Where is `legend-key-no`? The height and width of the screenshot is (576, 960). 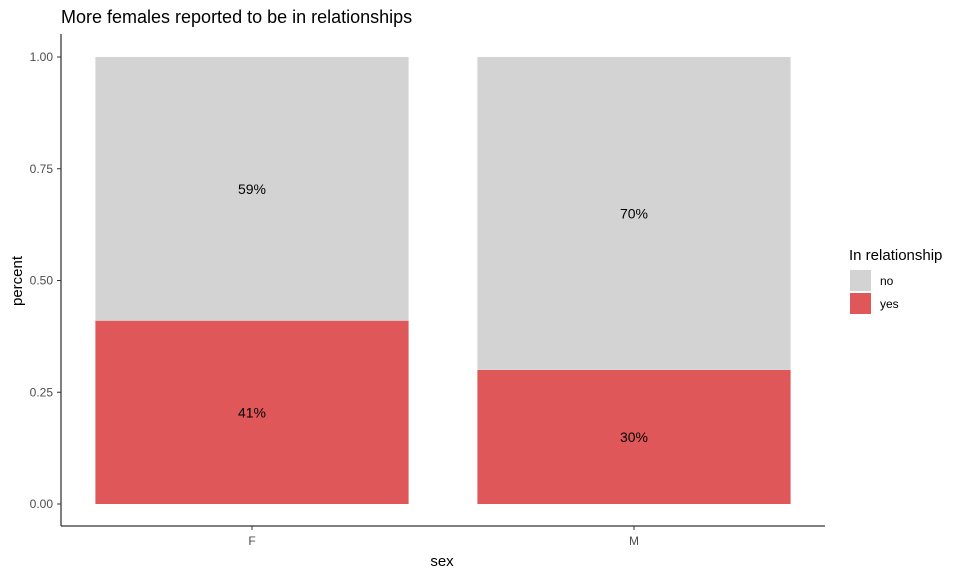
legend-key-no is located at coordinates (860, 280).